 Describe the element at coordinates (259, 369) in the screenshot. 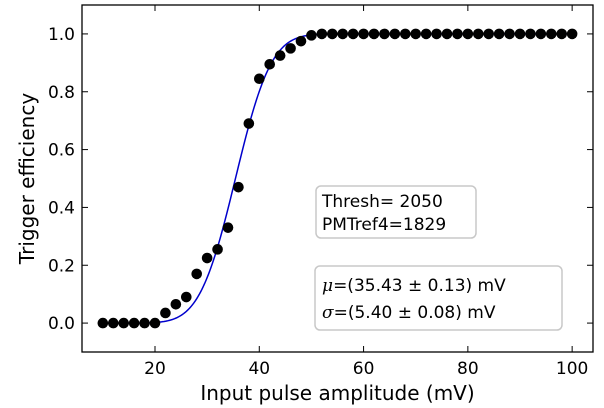

I see `x-tick-label: 40` at that location.